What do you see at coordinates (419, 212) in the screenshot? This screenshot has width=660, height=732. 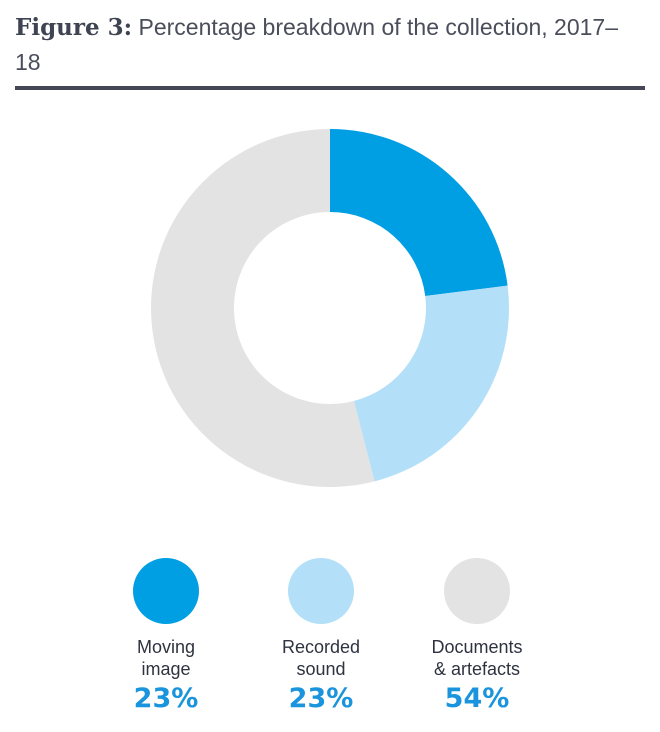 I see `donut-slice-moving-image` at bounding box center [419, 212].